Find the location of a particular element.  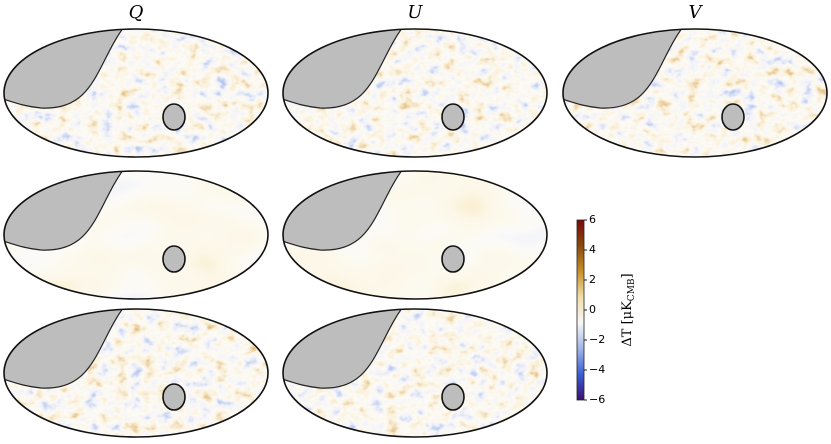

label-main: ΔT [μK is located at coordinates (627, 324).